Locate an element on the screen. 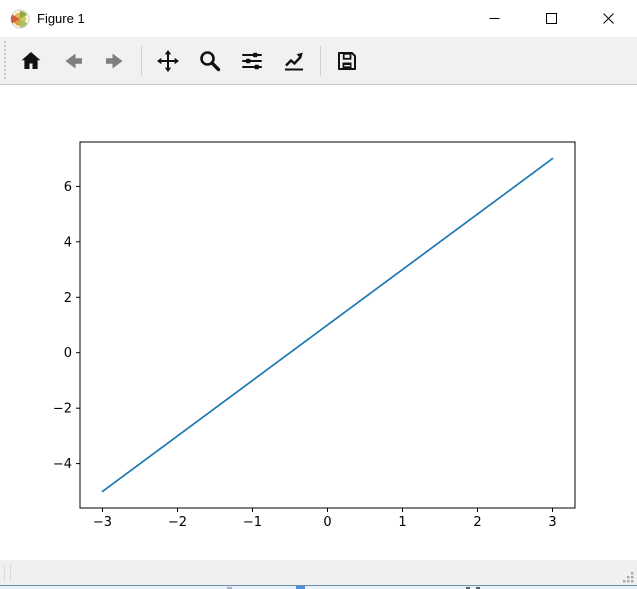  back-arrow-icon is located at coordinates (73, 61).